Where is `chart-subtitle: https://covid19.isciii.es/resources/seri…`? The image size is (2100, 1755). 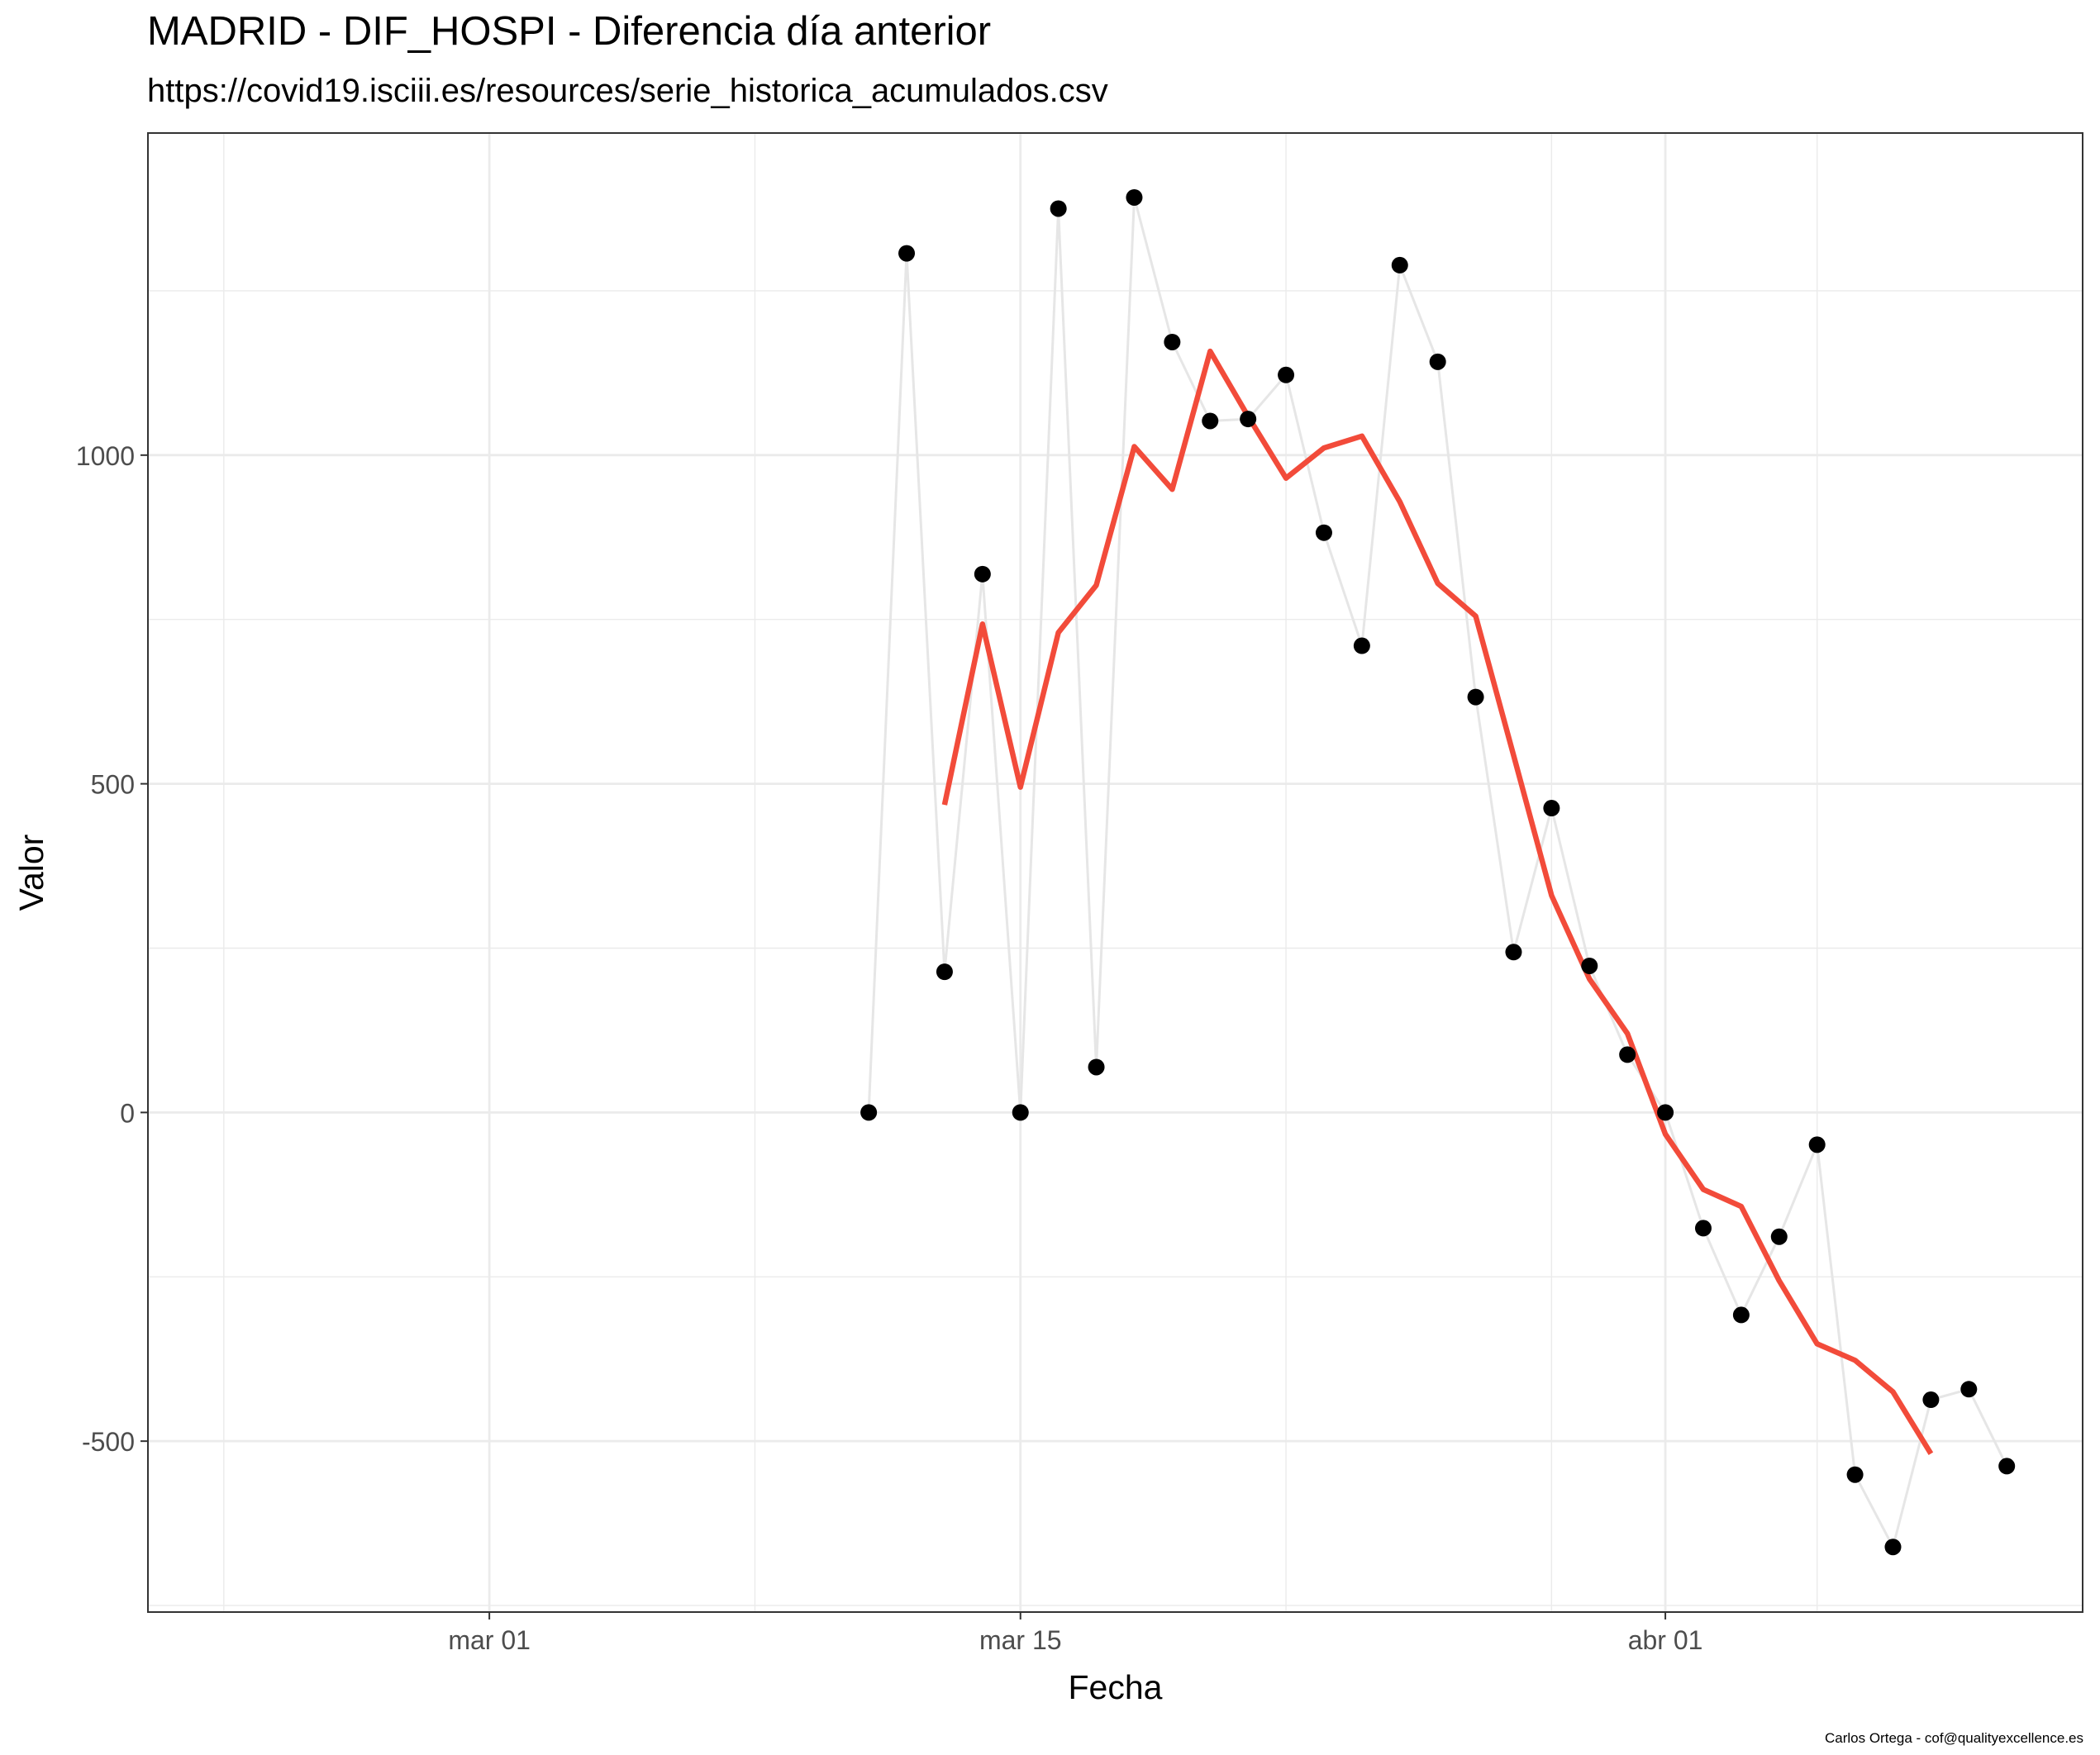
chart-subtitle: https://covid19.isciii.es/resources/seri… is located at coordinates (627, 91).